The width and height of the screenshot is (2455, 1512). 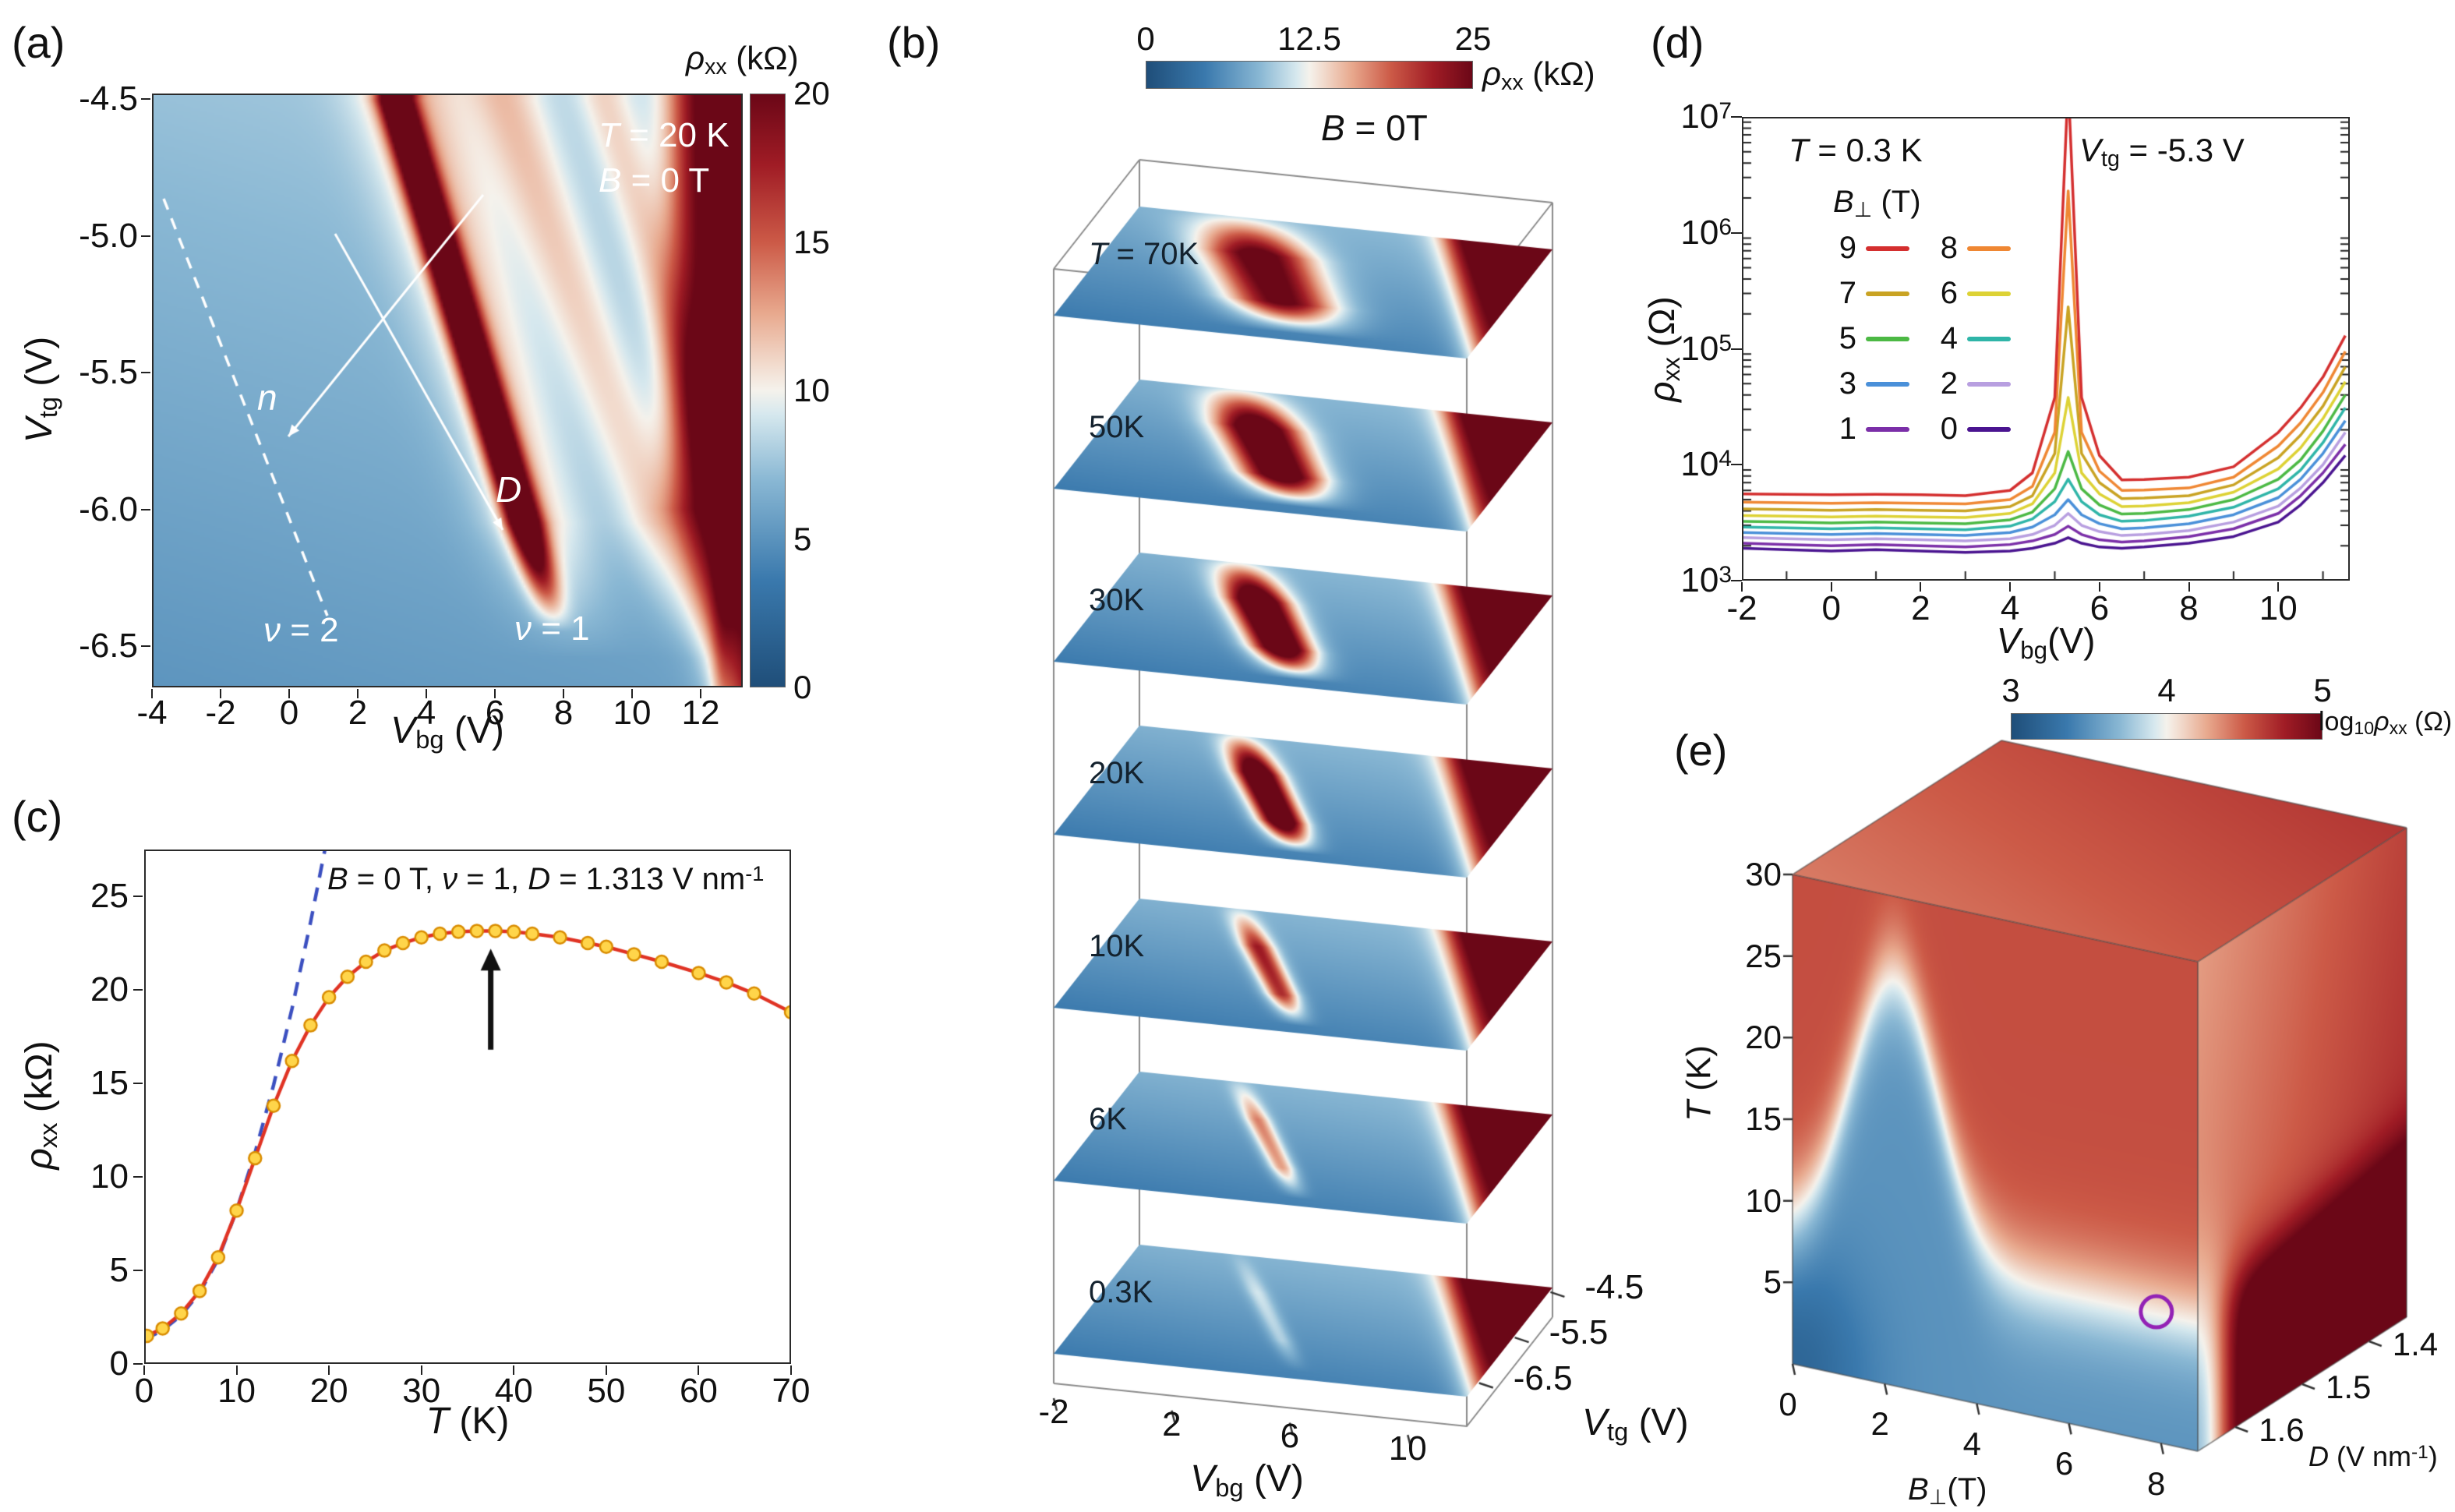 I want to click on b-layer-label: 0.3K, so click(x=1121, y=1292).